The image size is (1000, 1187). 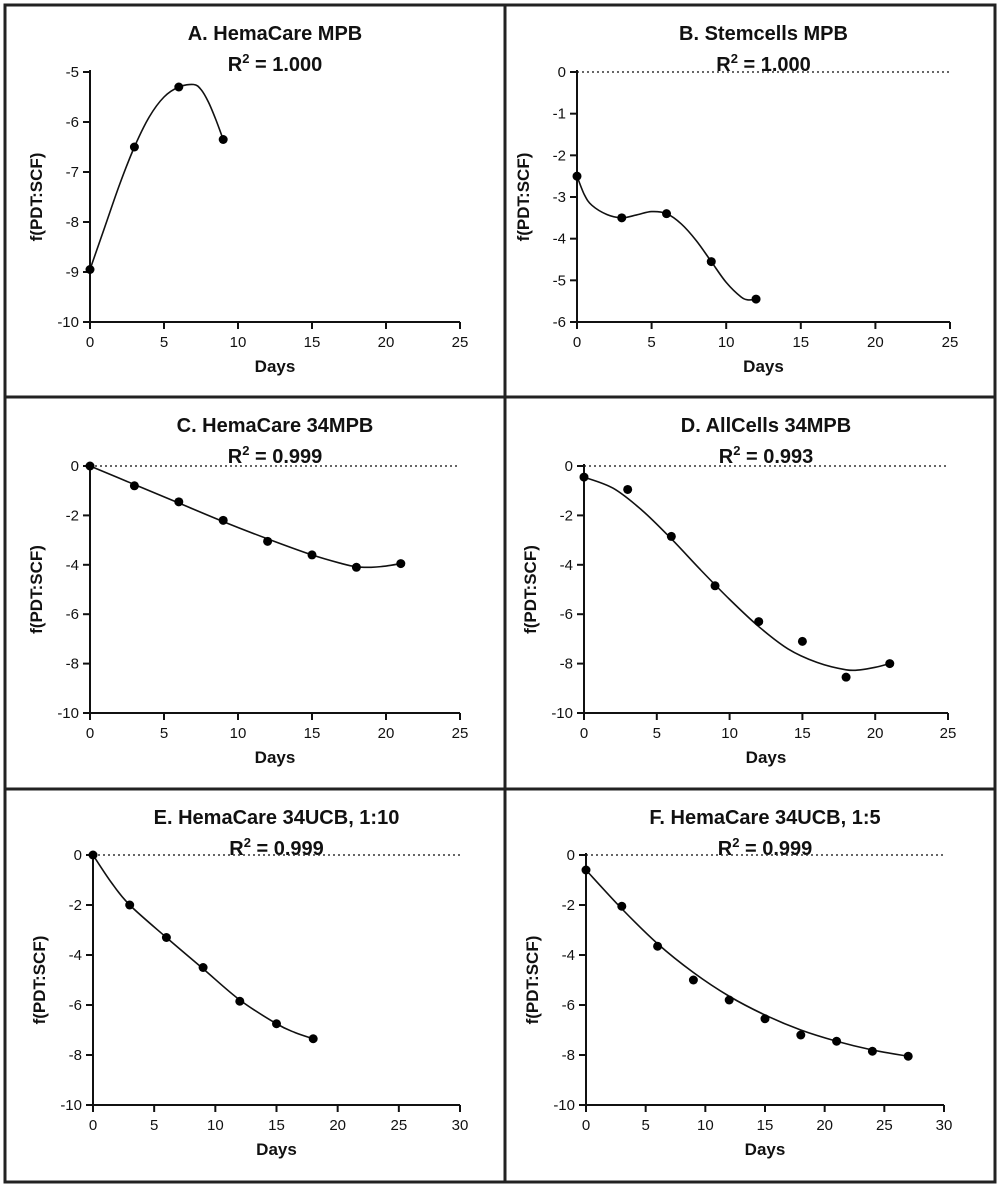 I want to click on r-squared-label: R2 = 0.999, so click(x=275, y=455).